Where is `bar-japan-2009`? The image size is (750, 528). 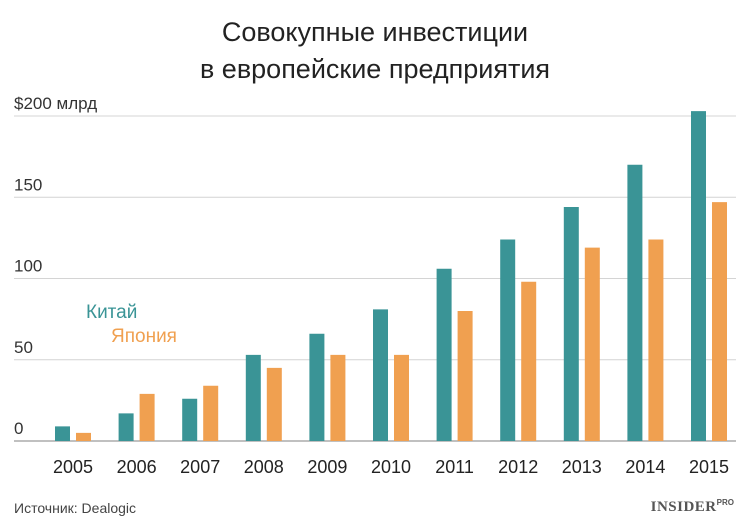 bar-japan-2009 is located at coordinates (338, 397).